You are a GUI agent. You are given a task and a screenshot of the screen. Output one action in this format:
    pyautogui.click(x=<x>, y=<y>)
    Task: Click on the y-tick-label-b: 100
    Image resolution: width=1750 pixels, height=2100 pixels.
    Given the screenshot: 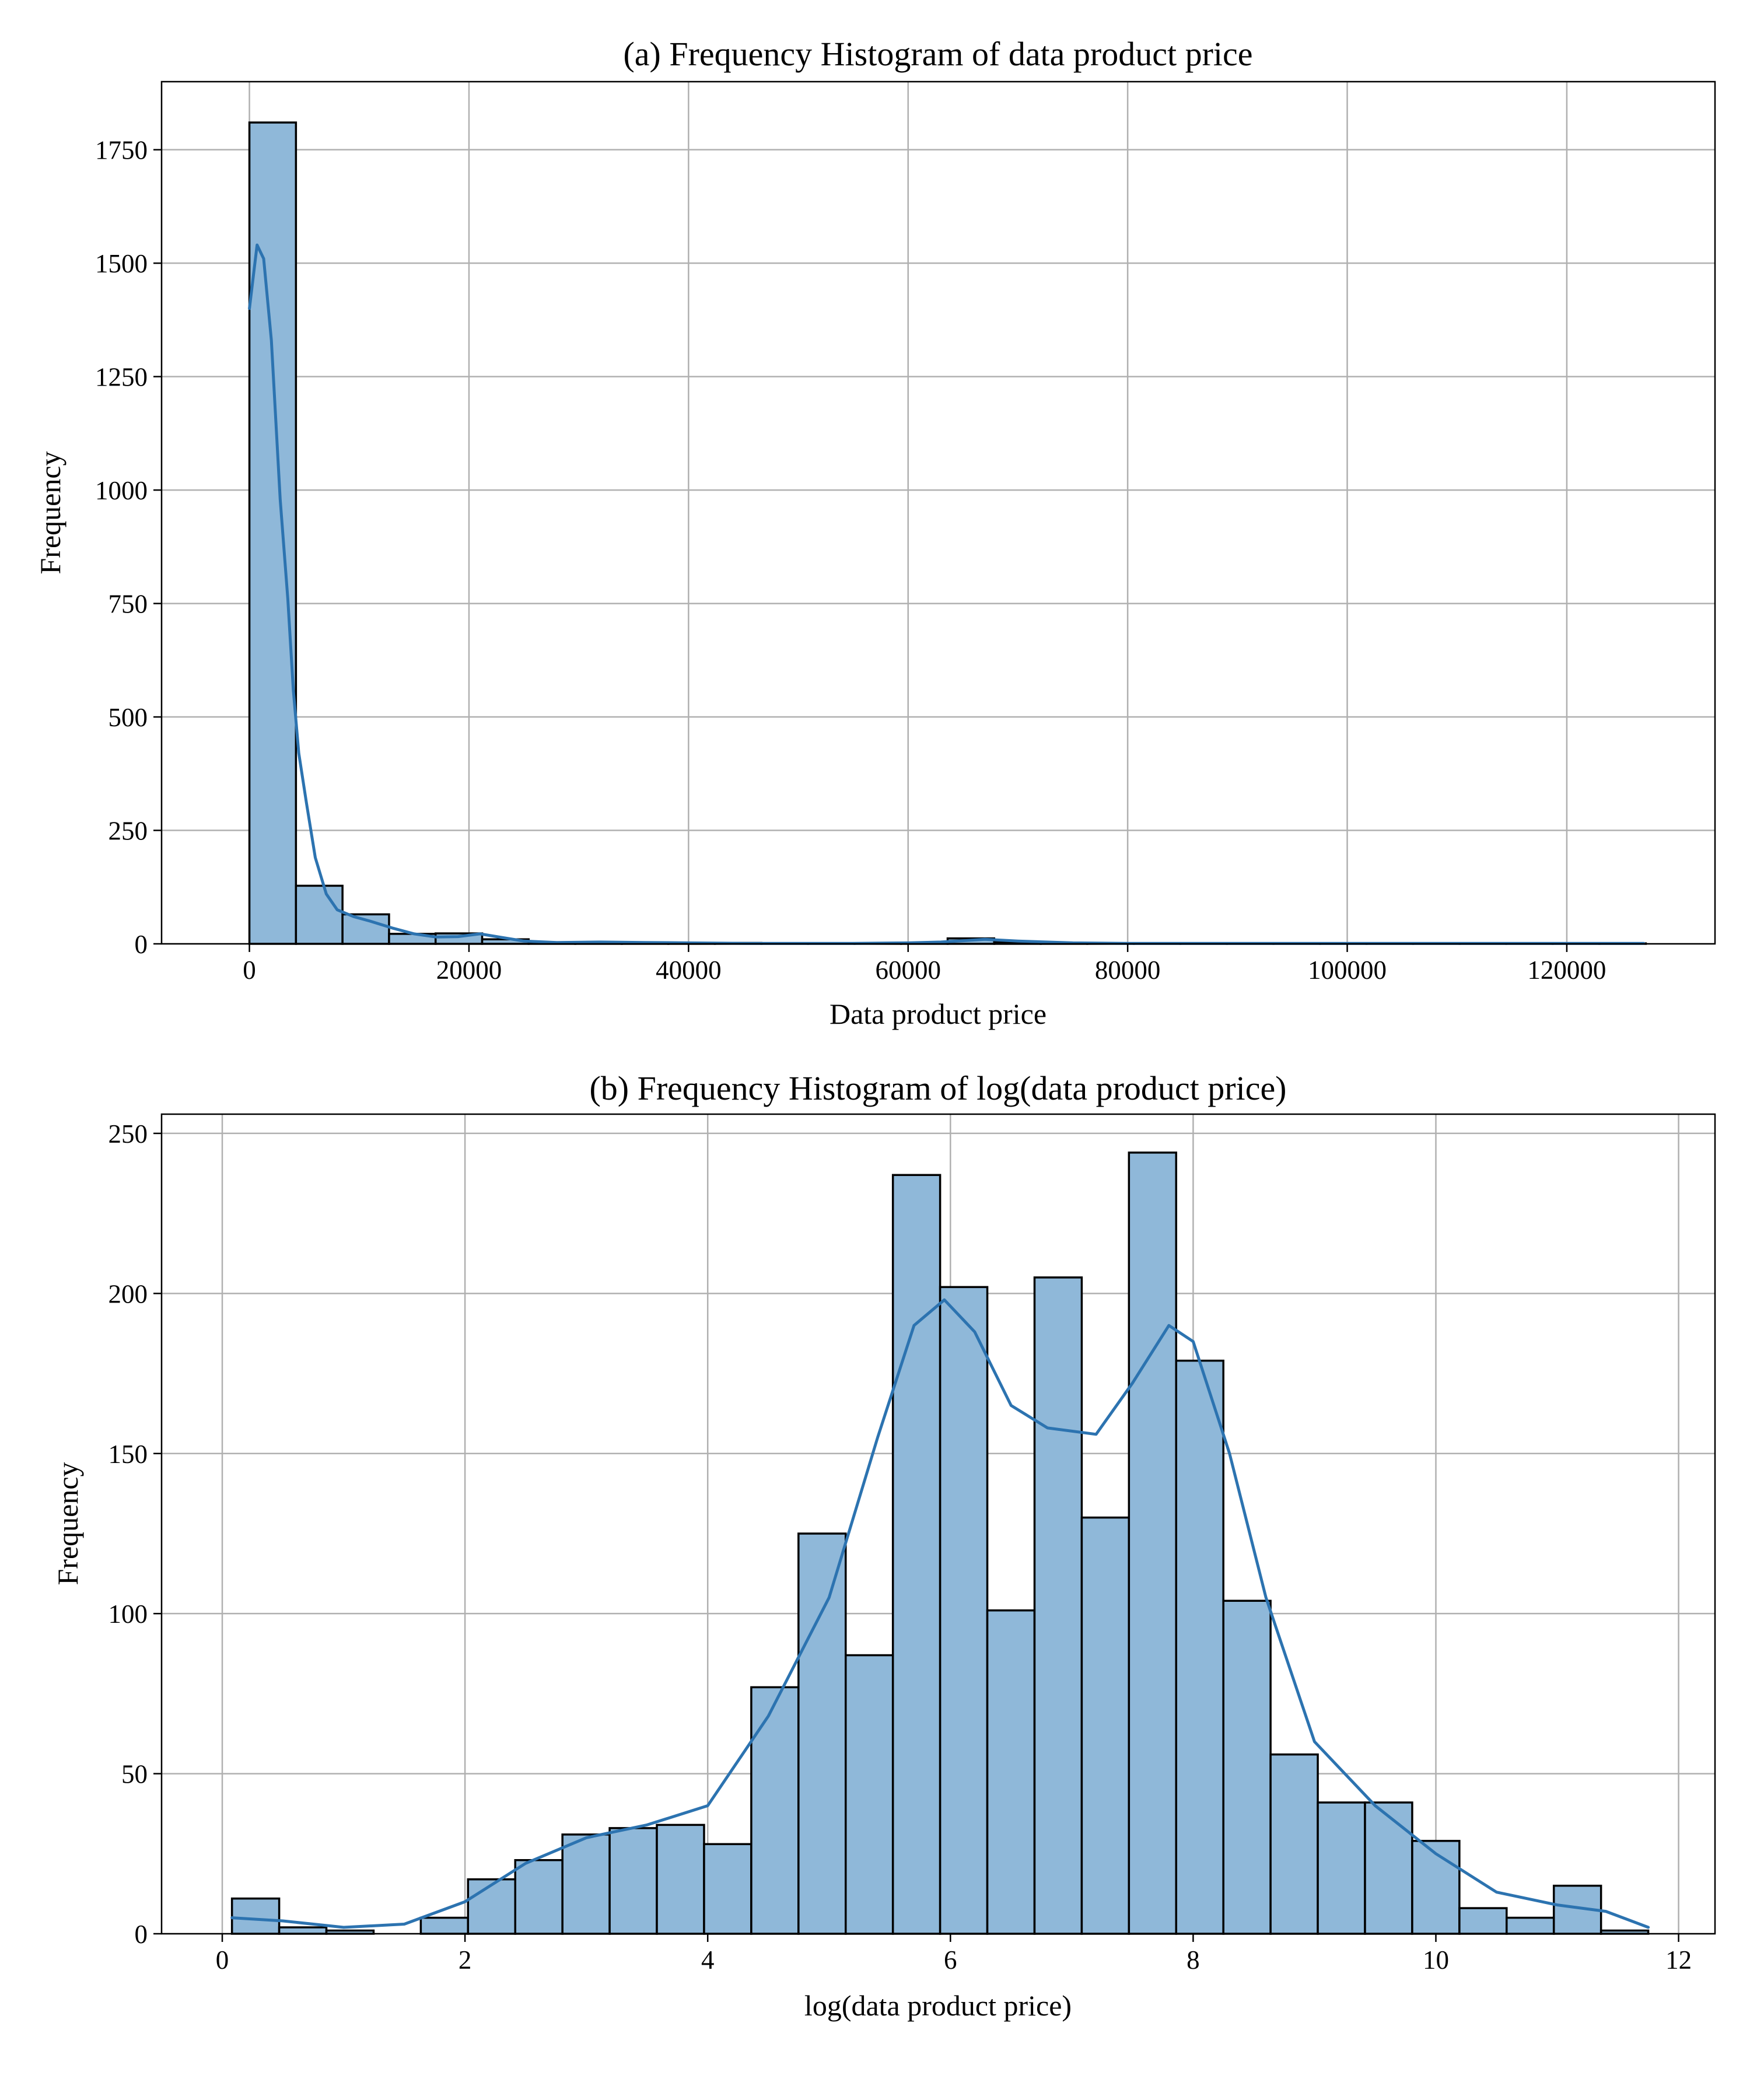 What is the action you would take?
    pyautogui.click(x=128, y=1615)
    